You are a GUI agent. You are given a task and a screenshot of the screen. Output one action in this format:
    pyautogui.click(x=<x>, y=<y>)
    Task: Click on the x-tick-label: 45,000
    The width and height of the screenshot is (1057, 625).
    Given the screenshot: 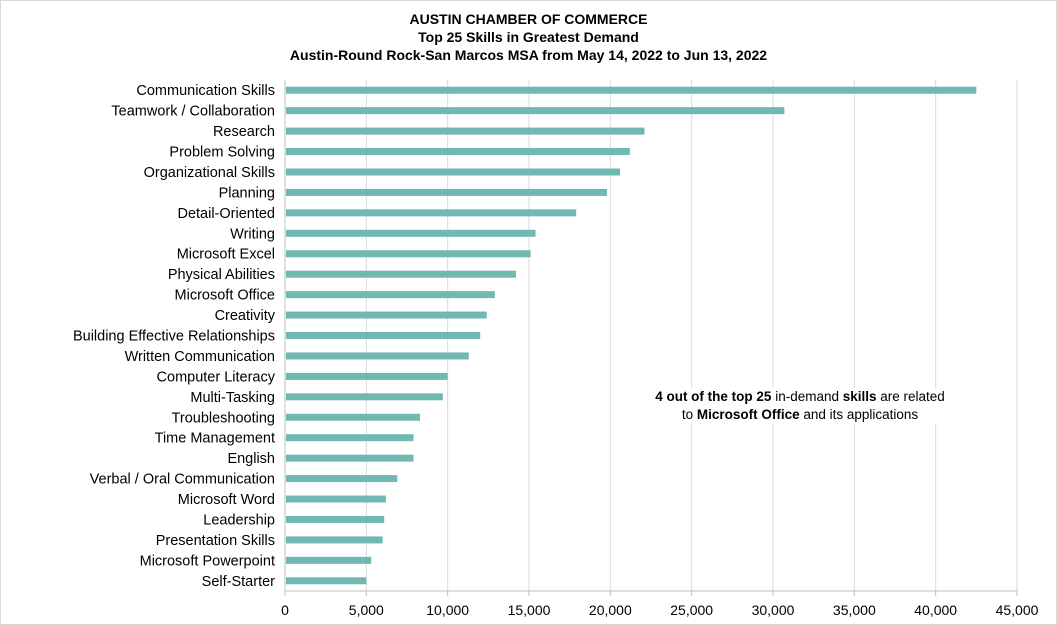 What is the action you would take?
    pyautogui.click(x=1017, y=610)
    